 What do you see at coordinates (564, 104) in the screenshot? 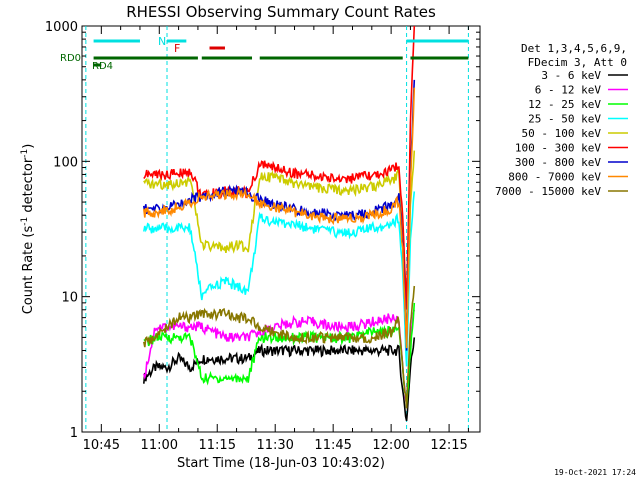
I see `legend-label-2: 12 - 25 keV` at bounding box center [564, 104].